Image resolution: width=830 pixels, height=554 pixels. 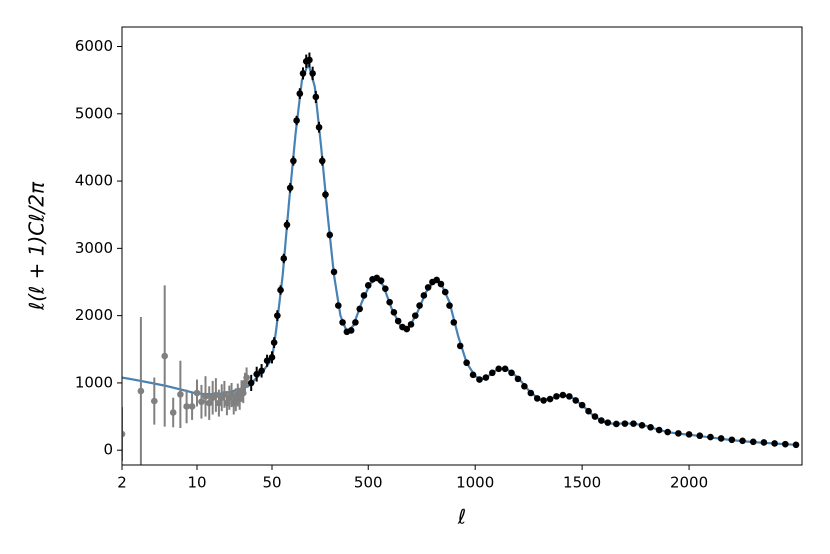 What do you see at coordinates (582, 483) in the screenshot?
I see `x-tick-label: 1500` at bounding box center [582, 483].